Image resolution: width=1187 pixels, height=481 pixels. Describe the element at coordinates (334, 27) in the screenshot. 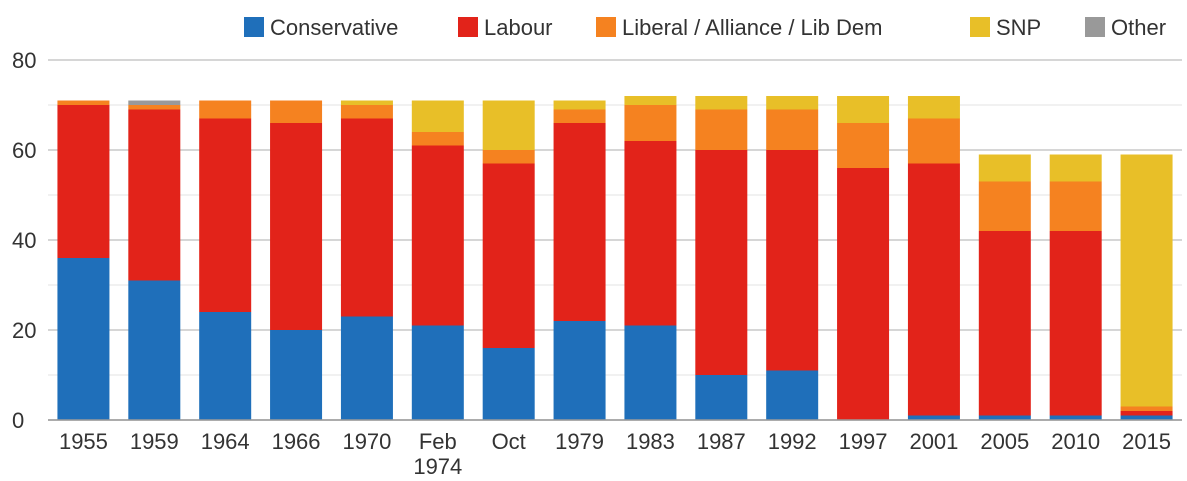

I see `legend-label: Conservative` at that location.